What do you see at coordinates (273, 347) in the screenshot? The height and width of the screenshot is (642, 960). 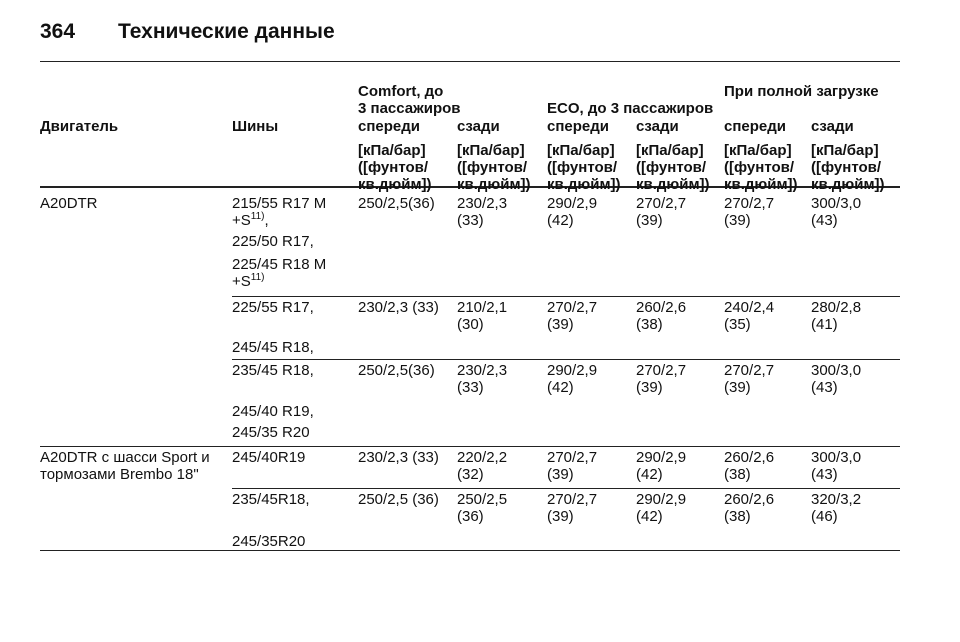 I see `tire-size: 245/45 R18,` at bounding box center [273, 347].